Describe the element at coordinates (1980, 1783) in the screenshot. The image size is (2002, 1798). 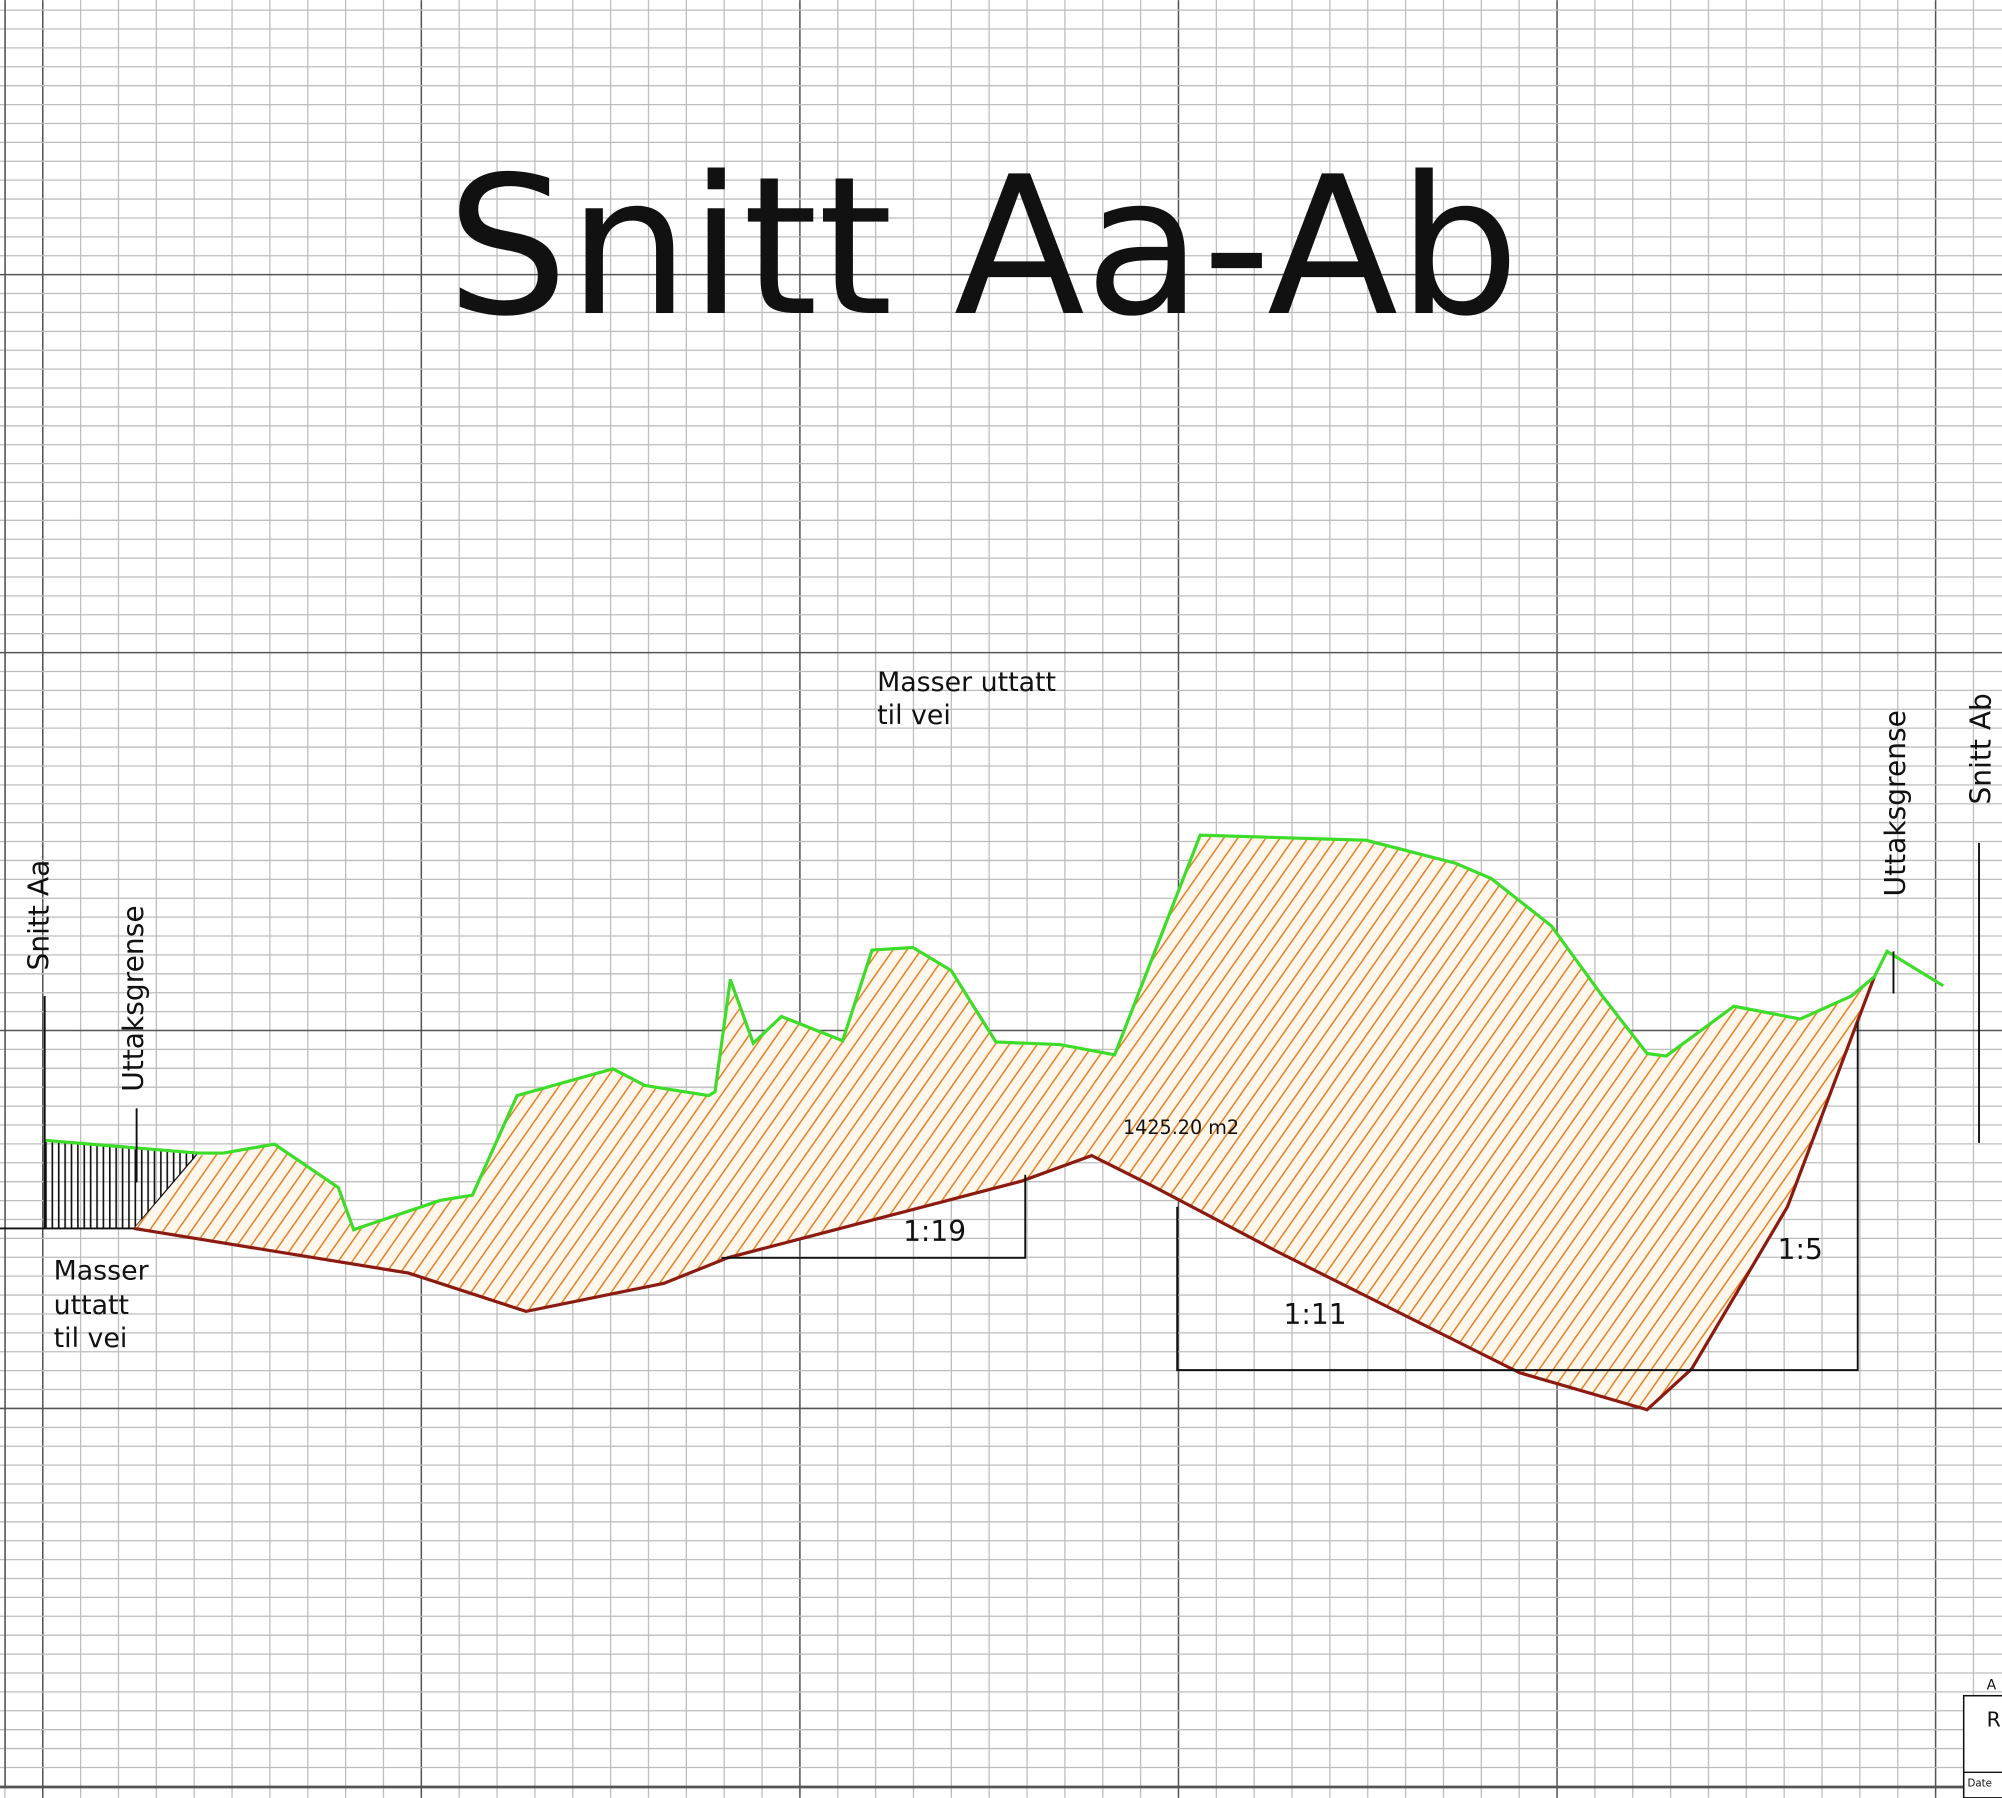
I see `title-block-text: Date` at that location.